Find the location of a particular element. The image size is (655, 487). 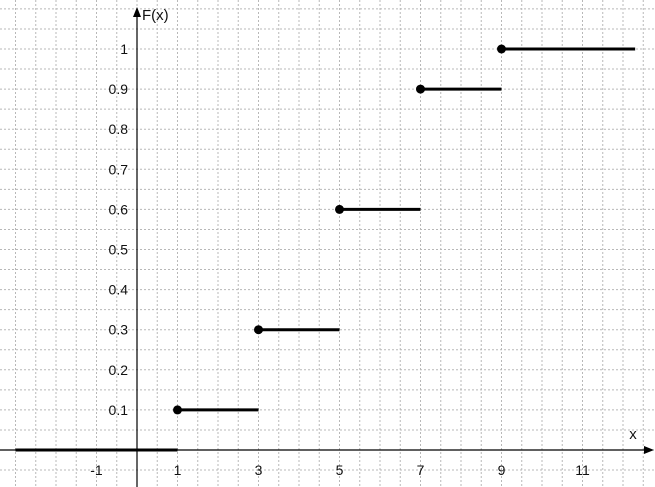

y-tick-label: 0.9 is located at coordinates (119, 89).